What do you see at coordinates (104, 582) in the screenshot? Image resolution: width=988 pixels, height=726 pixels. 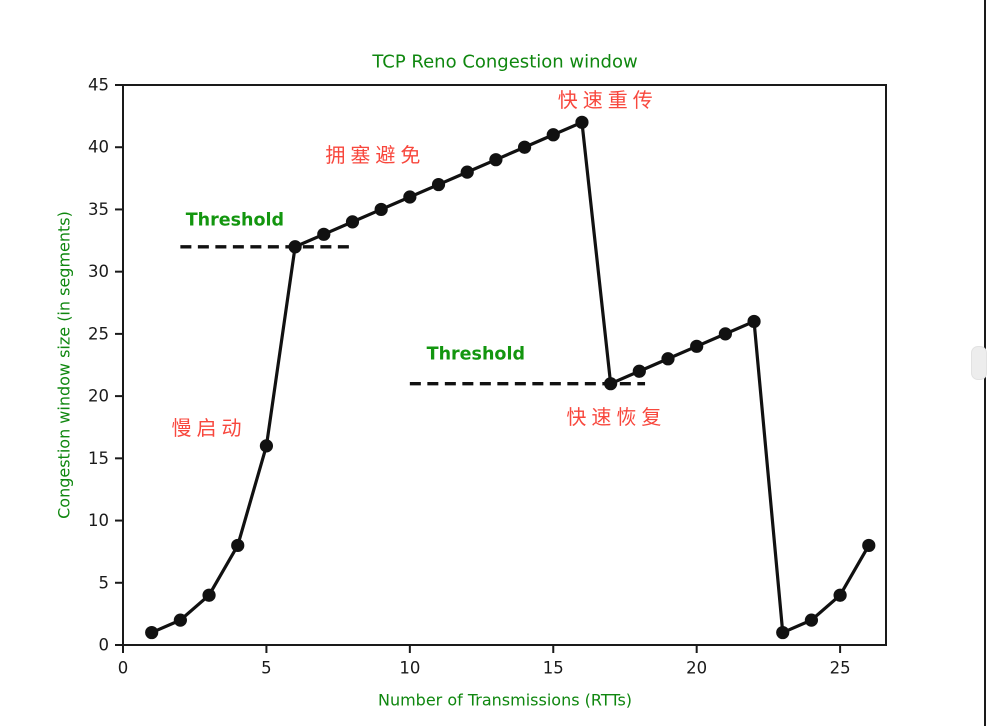 I see `y-tick-label: 5` at bounding box center [104, 582].